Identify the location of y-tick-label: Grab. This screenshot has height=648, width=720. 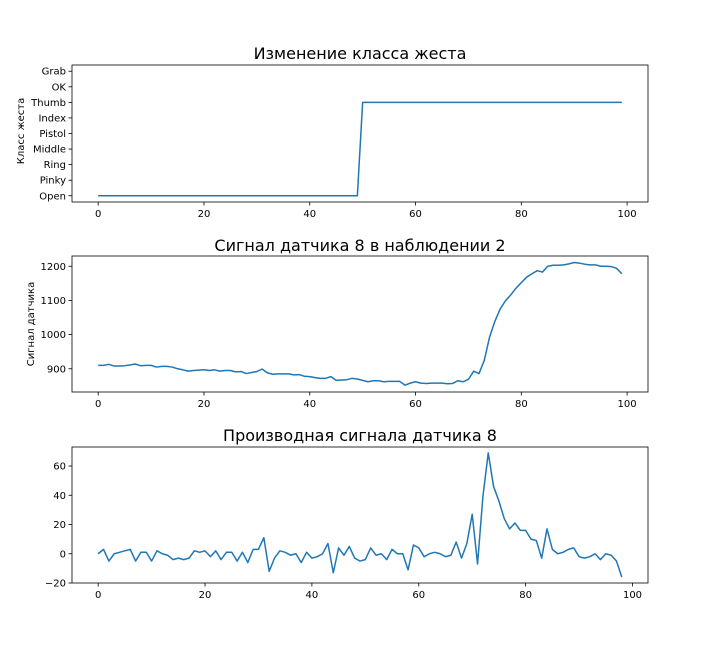
(54, 72).